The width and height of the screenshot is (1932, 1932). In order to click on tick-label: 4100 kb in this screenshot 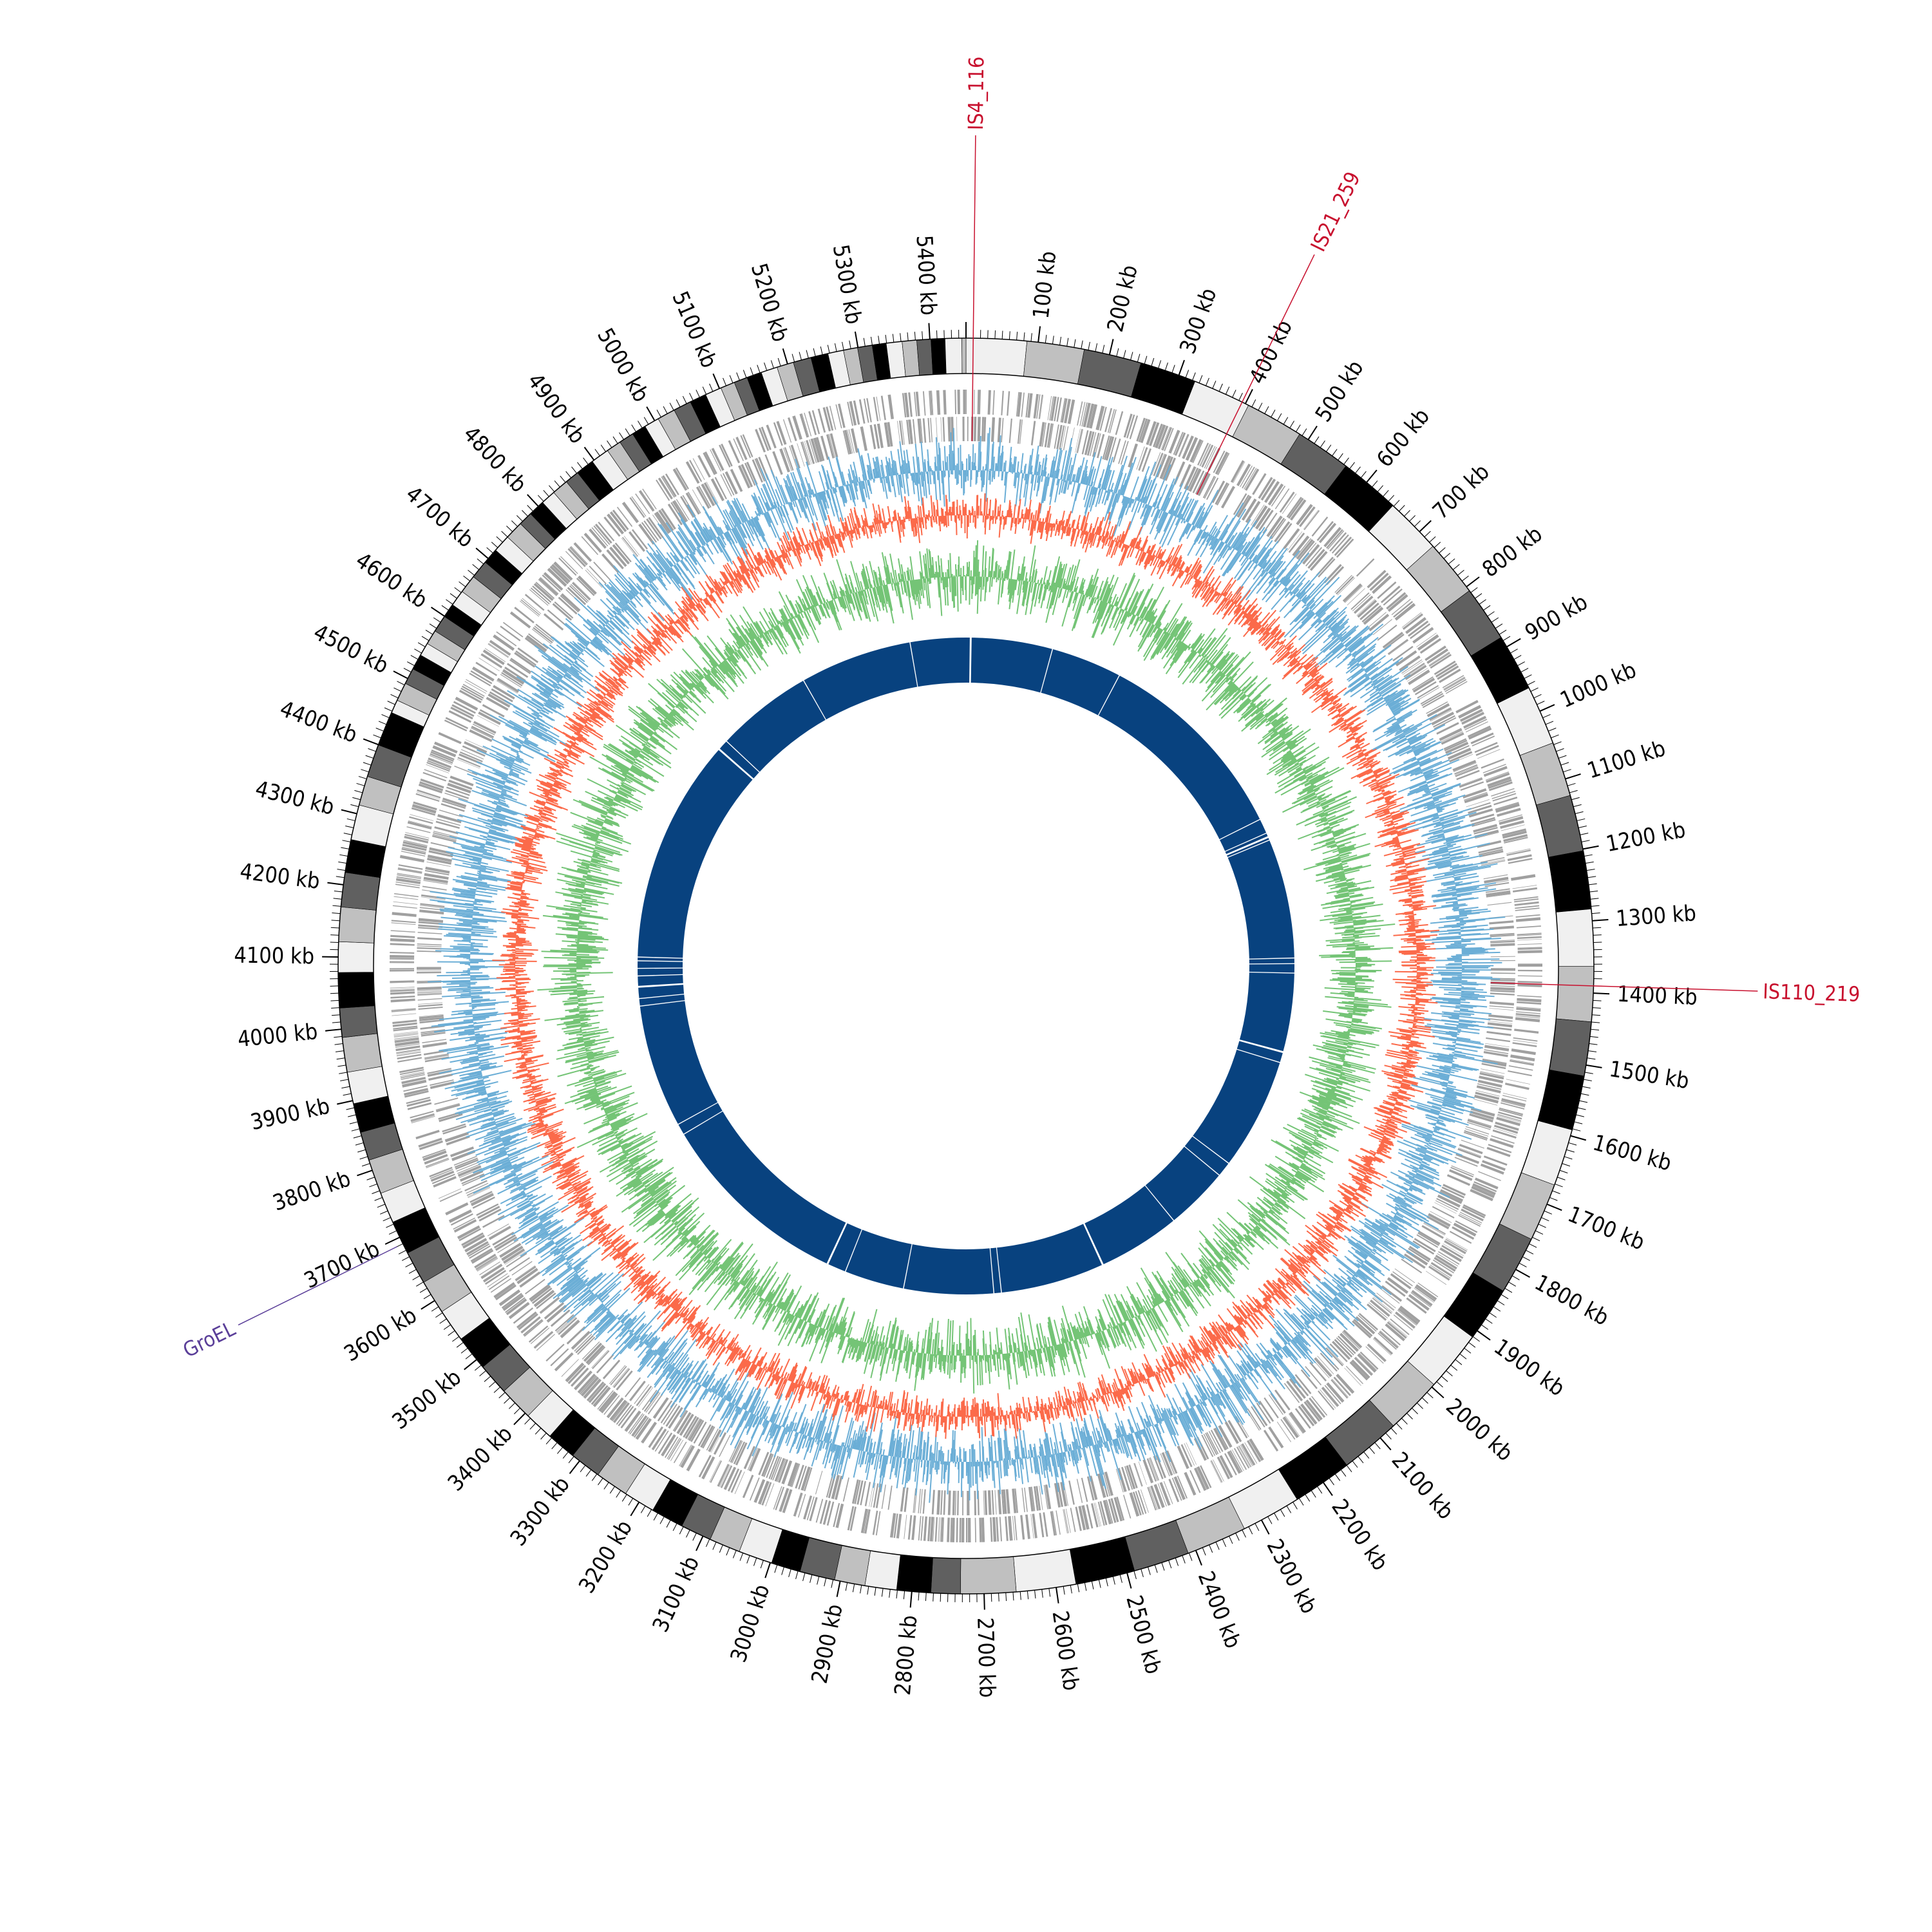, I will do `click(274, 956)`.